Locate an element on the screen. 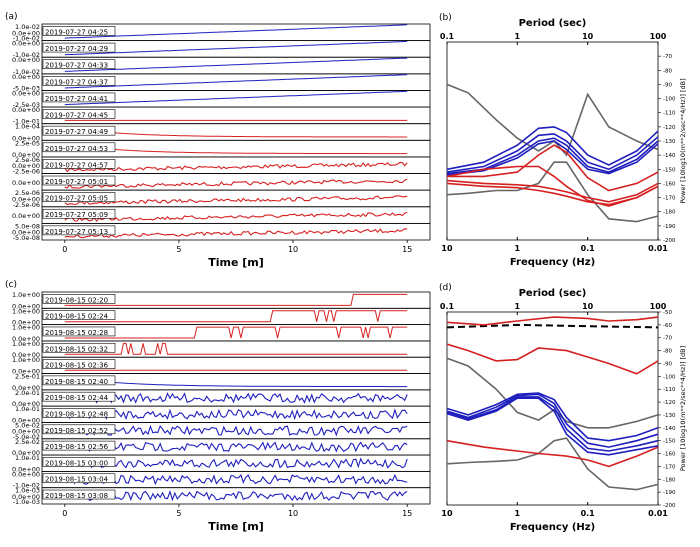 This screenshot has width=700, height=547. y-tick-label: -5.0e-02 is located at coordinates (26, 437).